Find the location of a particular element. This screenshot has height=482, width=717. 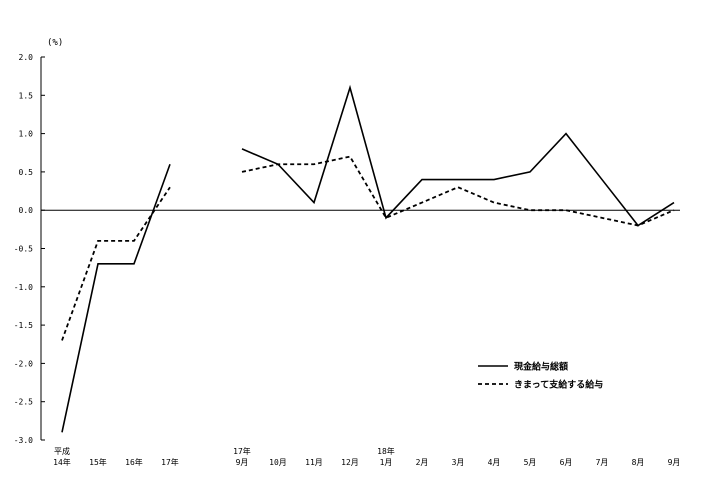

y-tick-label: 0.5 is located at coordinates (26, 172).